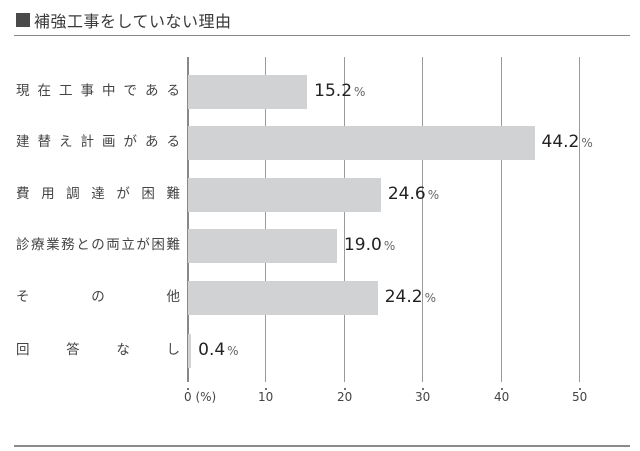 The image size is (640, 451). I want to click on title-square-icon, so click(23, 20).